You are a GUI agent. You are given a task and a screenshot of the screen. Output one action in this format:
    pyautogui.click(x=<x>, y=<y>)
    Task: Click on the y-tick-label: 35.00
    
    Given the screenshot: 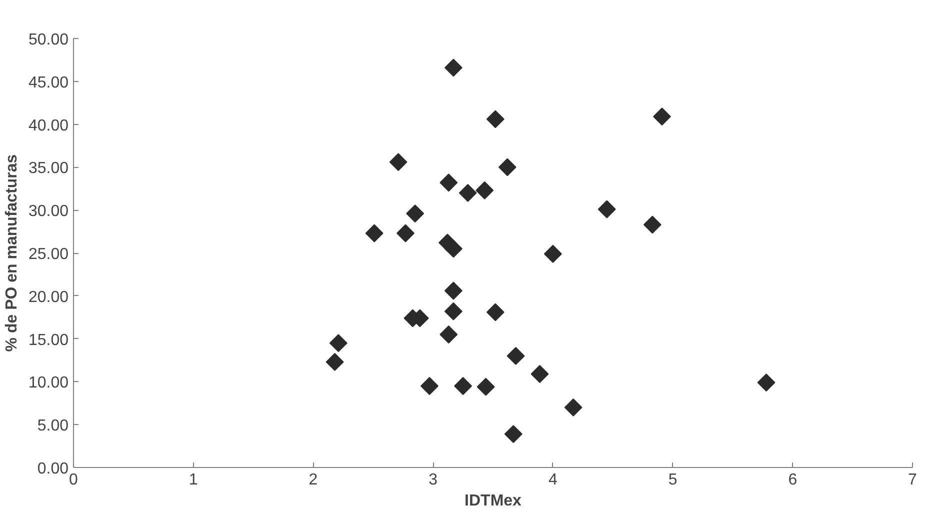 What is the action you would take?
    pyautogui.click(x=48, y=169)
    